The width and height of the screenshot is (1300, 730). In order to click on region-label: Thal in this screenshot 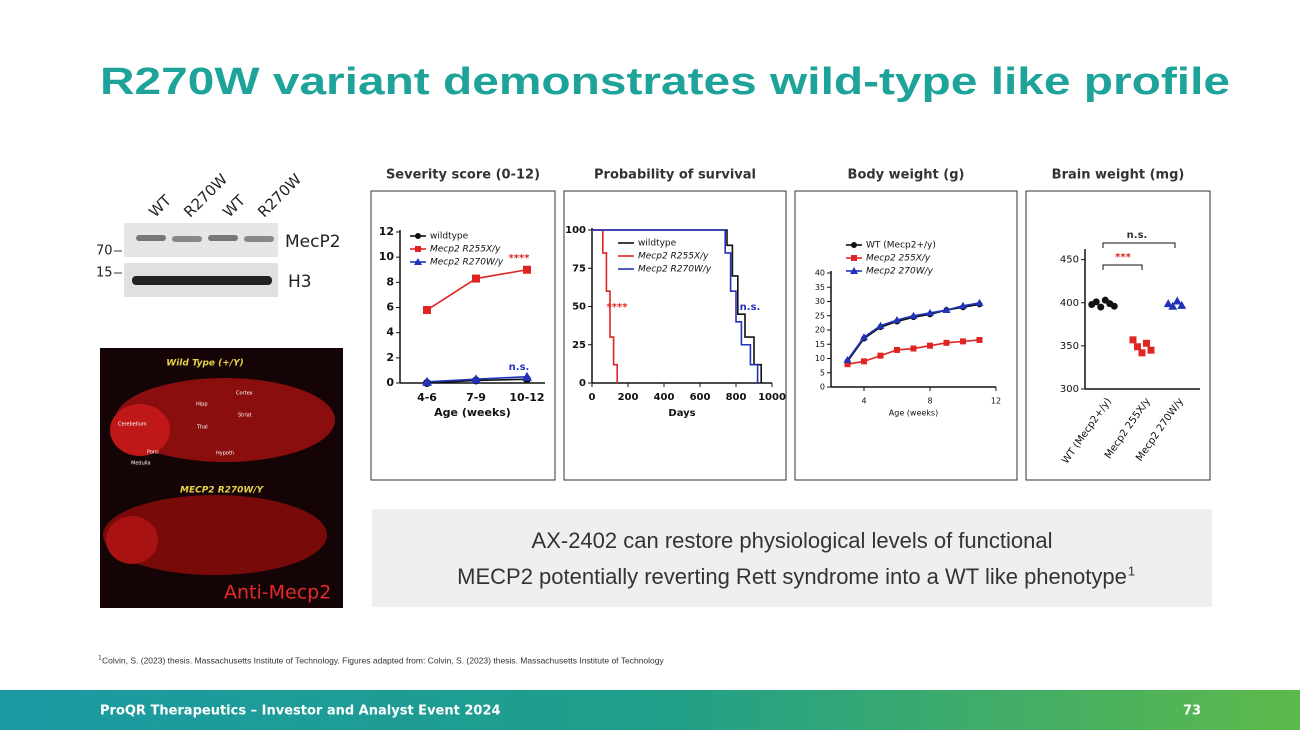, I will do `click(202, 428)`.